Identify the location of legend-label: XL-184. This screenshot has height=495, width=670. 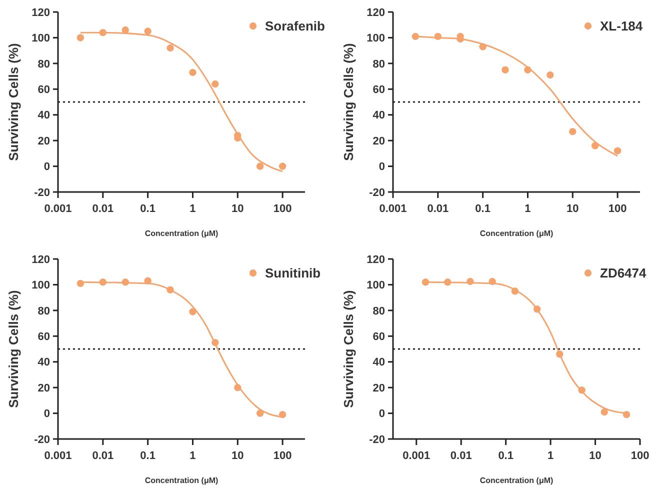
(622, 26).